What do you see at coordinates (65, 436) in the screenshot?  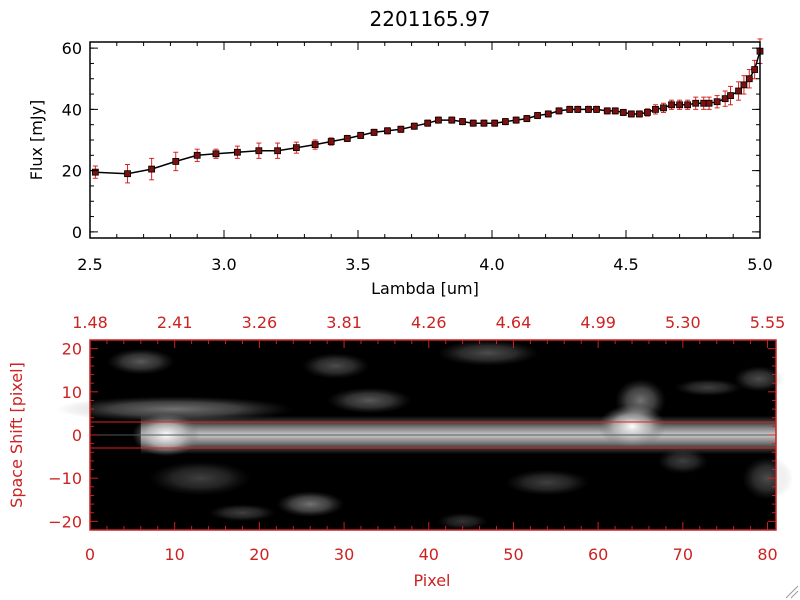 I see `image-y-tick-labels: −20 −10 0 10 20` at bounding box center [65, 436].